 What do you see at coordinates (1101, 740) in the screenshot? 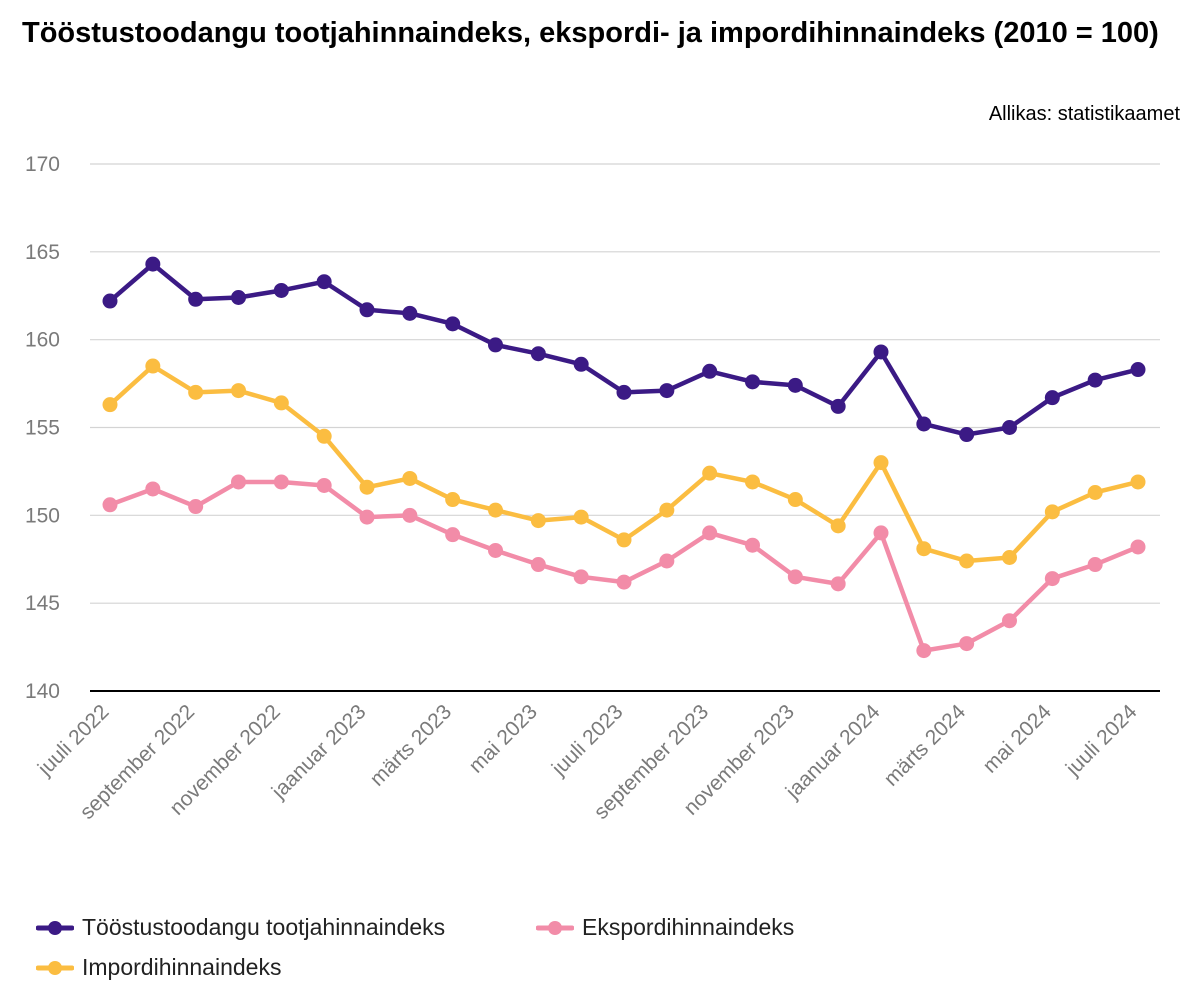
I see `x-tick-label: juuli 2024` at bounding box center [1101, 740].